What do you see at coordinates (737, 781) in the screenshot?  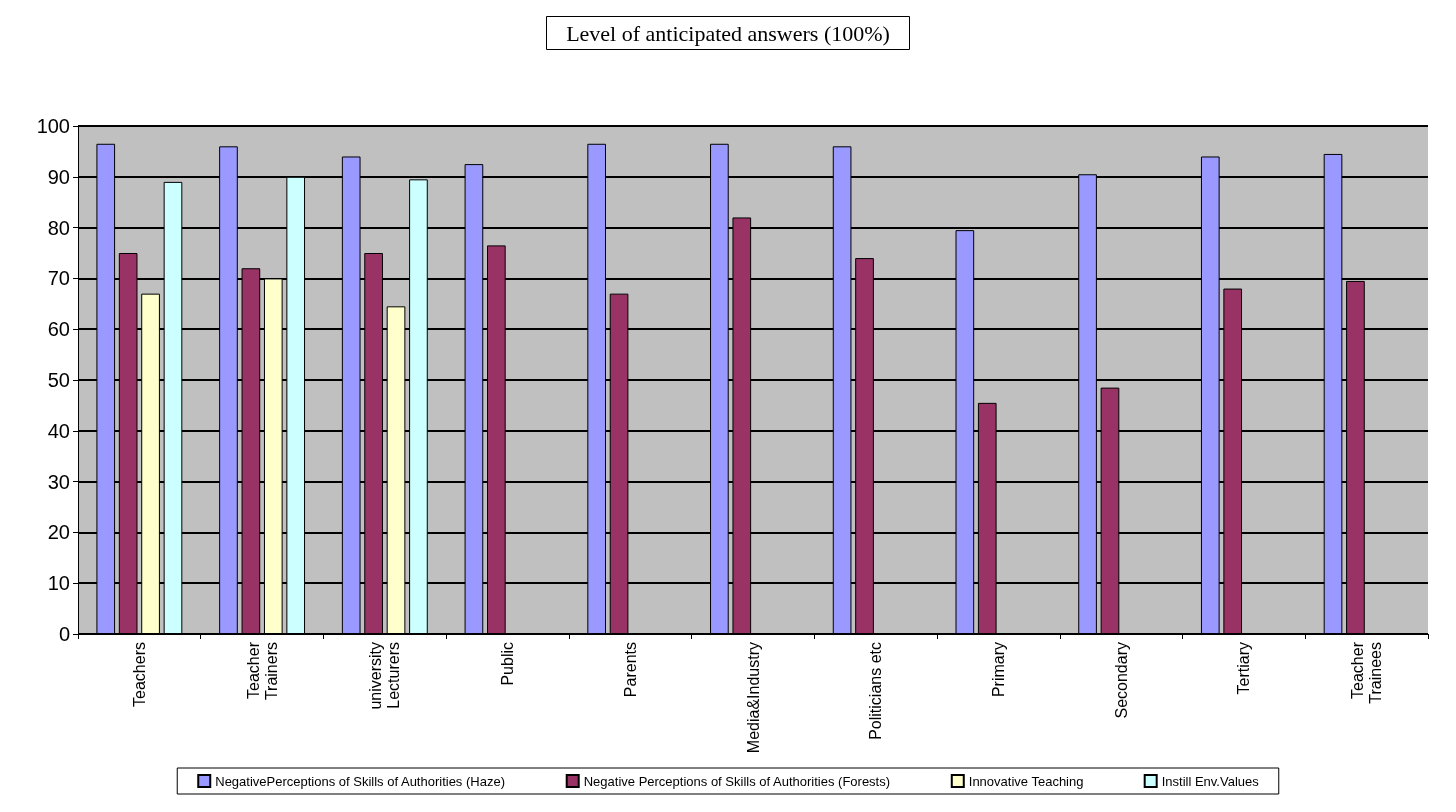 I see `legend-label: Negative Perceptions of Skills of Authorities (Forests)` at bounding box center [737, 781].